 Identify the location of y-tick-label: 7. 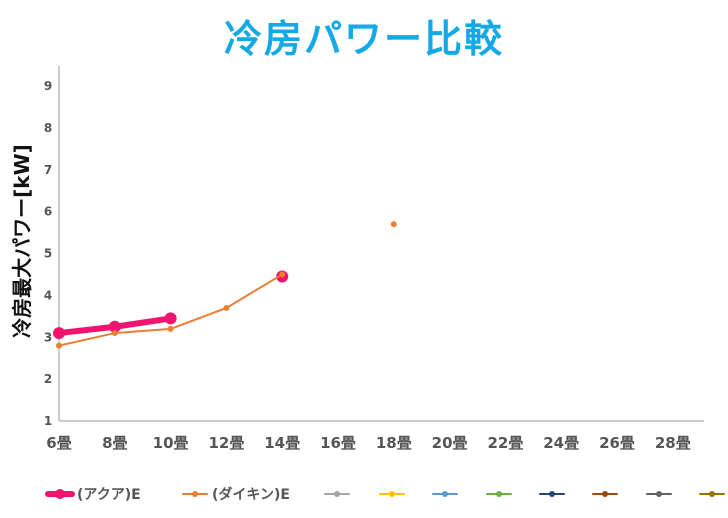
(48, 170).